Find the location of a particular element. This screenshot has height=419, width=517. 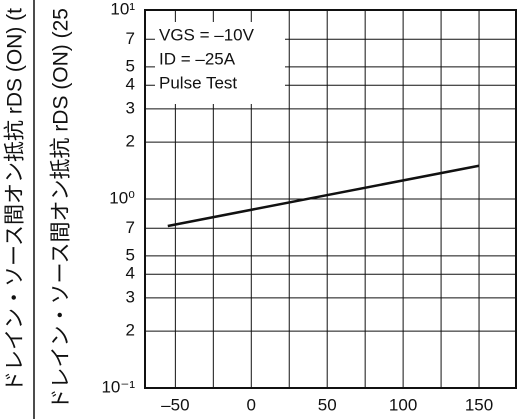

x-tick-label: –50 is located at coordinates (175, 404).